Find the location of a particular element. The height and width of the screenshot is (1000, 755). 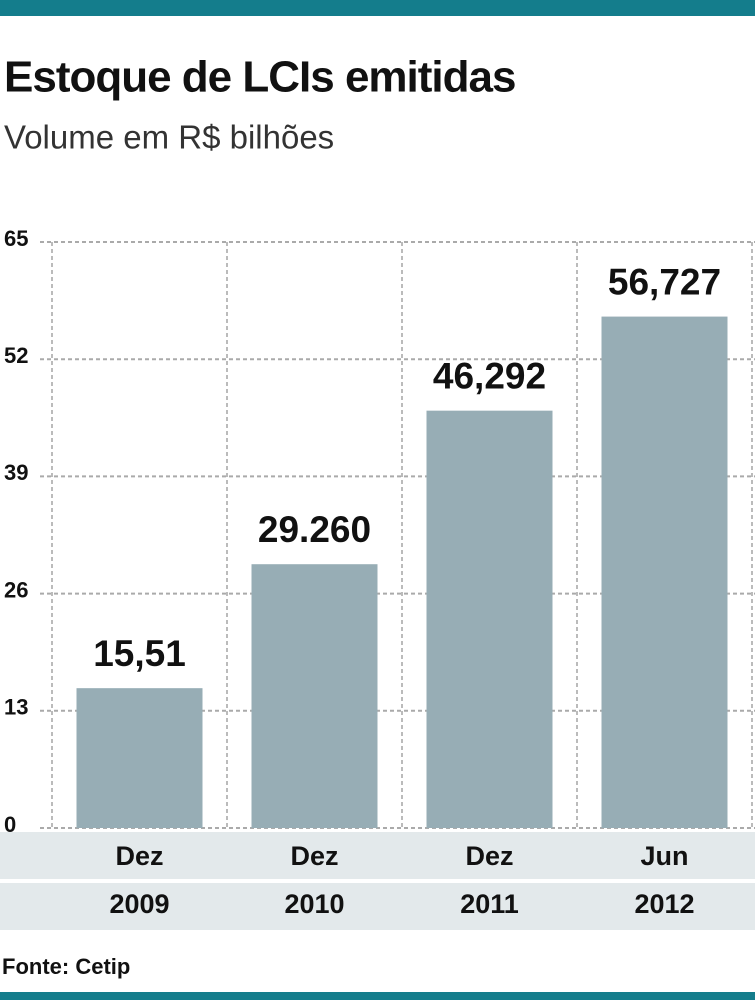

x-tick-label: 2009 is located at coordinates (139, 904).